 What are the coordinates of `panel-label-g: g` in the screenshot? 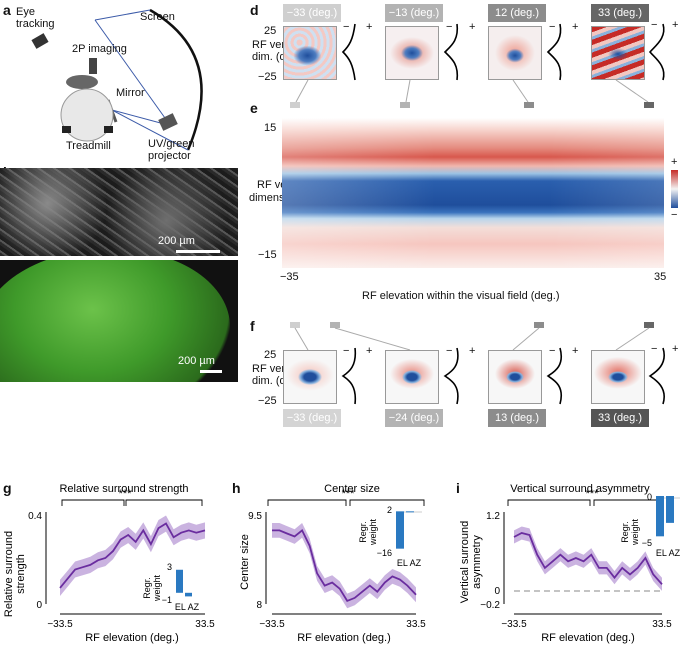 It's located at (7, 488).